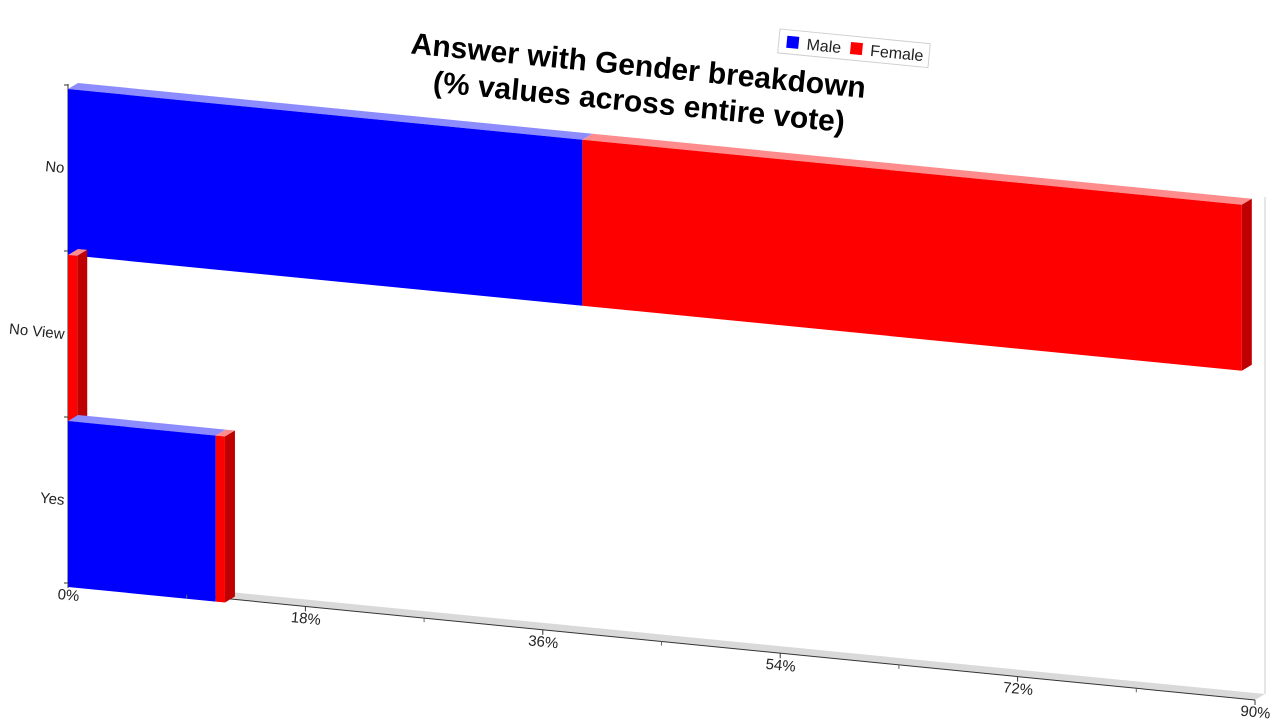  What do you see at coordinates (1256, 711) in the screenshot?
I see `value-tick-label-5: 90%` at bounding box center [1256, 711].